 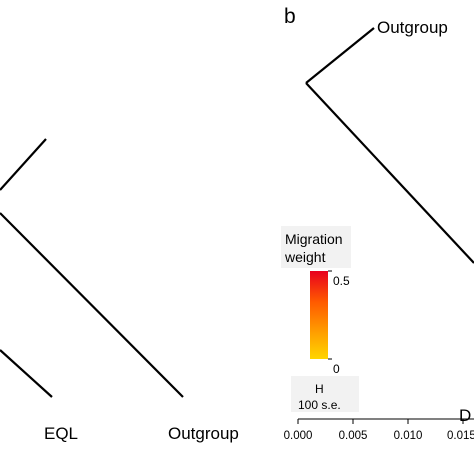 I want to click on legend-title-line2: weight, so click(x=305, y=257).